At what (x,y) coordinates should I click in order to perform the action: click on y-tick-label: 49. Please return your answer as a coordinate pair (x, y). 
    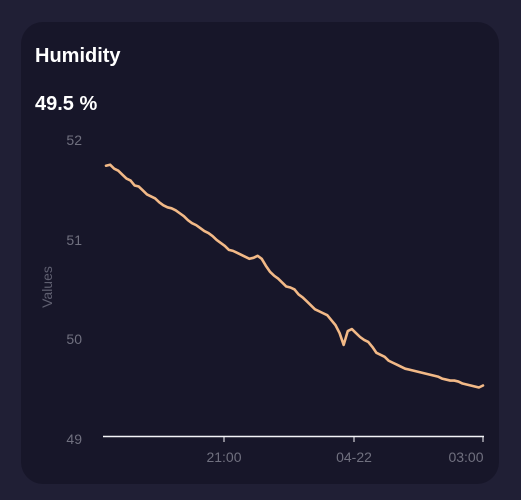
    Looking at the image, I should click on (74, 439).